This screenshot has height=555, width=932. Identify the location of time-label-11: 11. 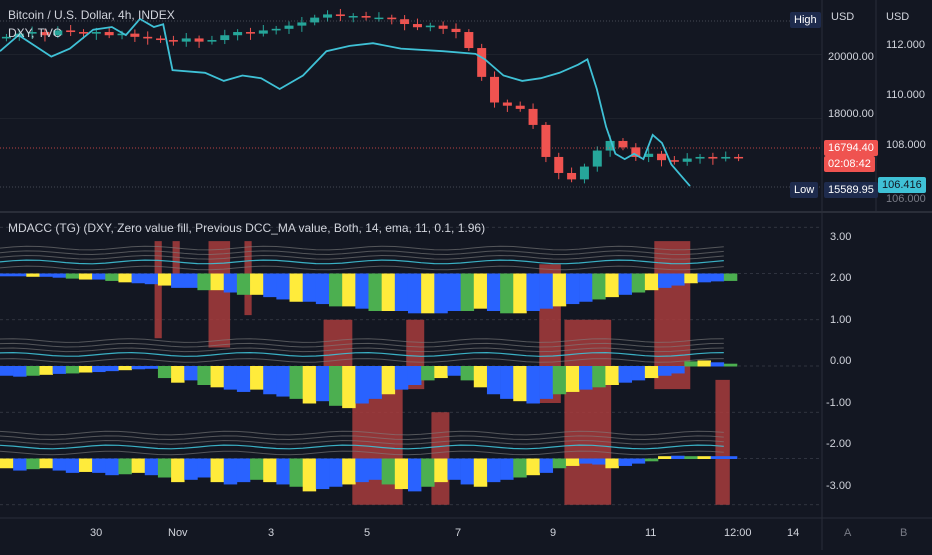
(651, 533).